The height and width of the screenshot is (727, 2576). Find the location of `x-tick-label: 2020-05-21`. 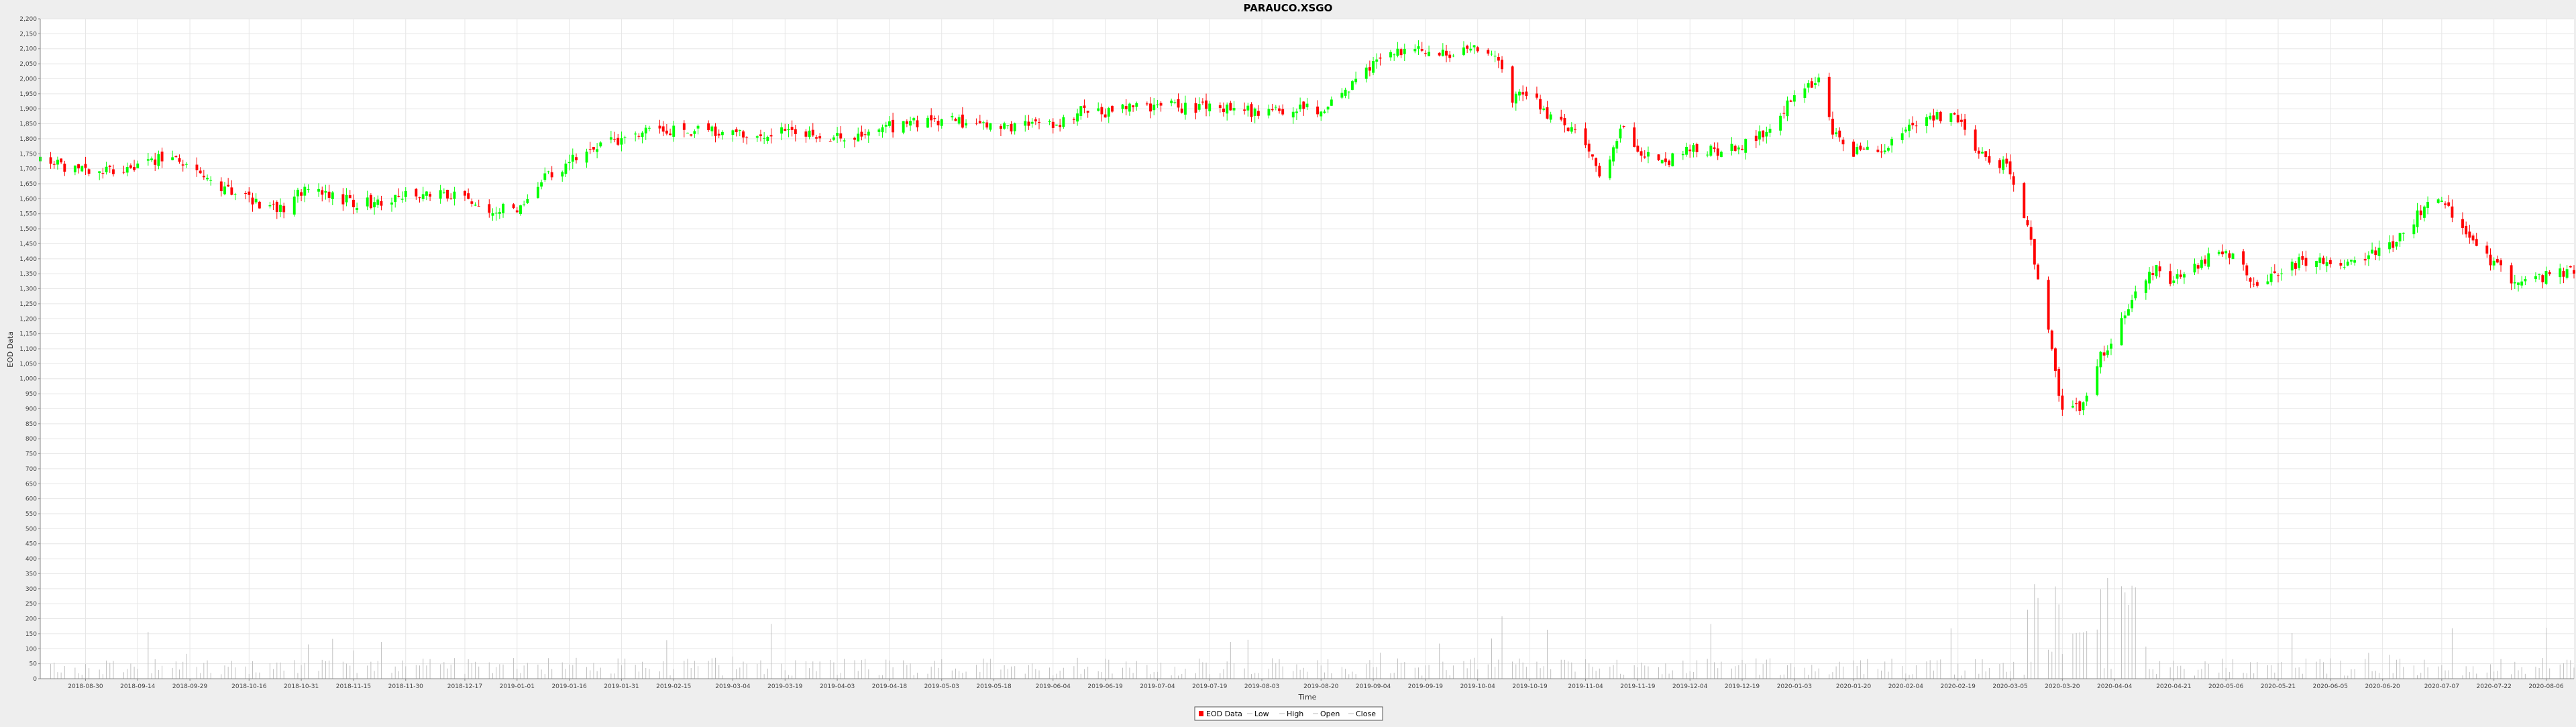

x-tick-label: 2020-05-21 is located at coordinates (2278, 686).